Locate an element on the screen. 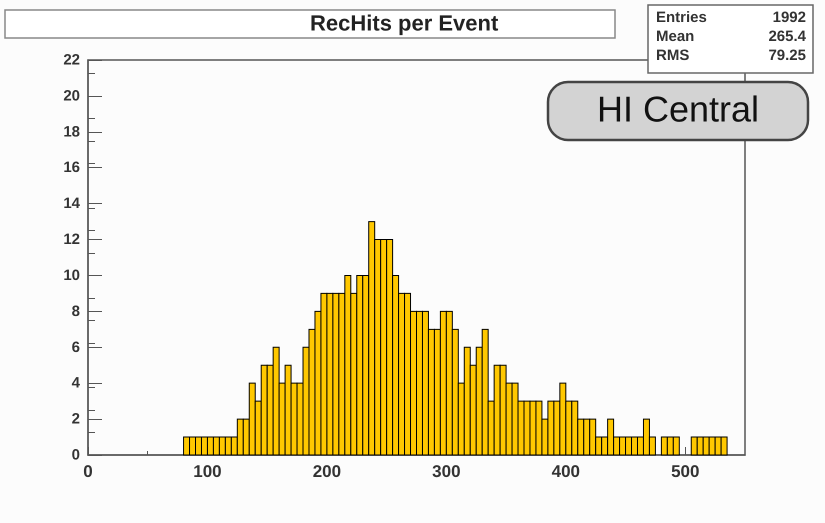  y-tick-label: 0 is located at coordinates (76, 455).